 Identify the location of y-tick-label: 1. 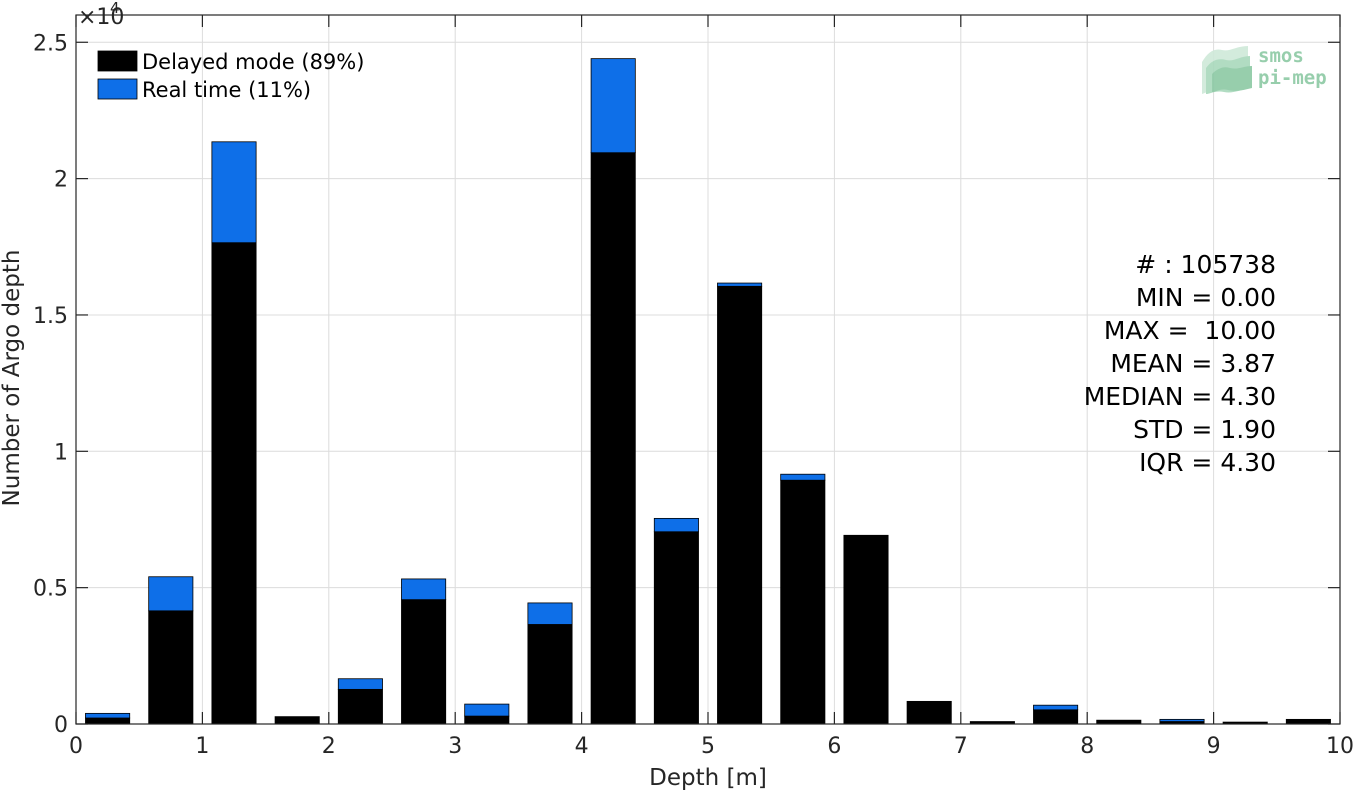
(61, 452).